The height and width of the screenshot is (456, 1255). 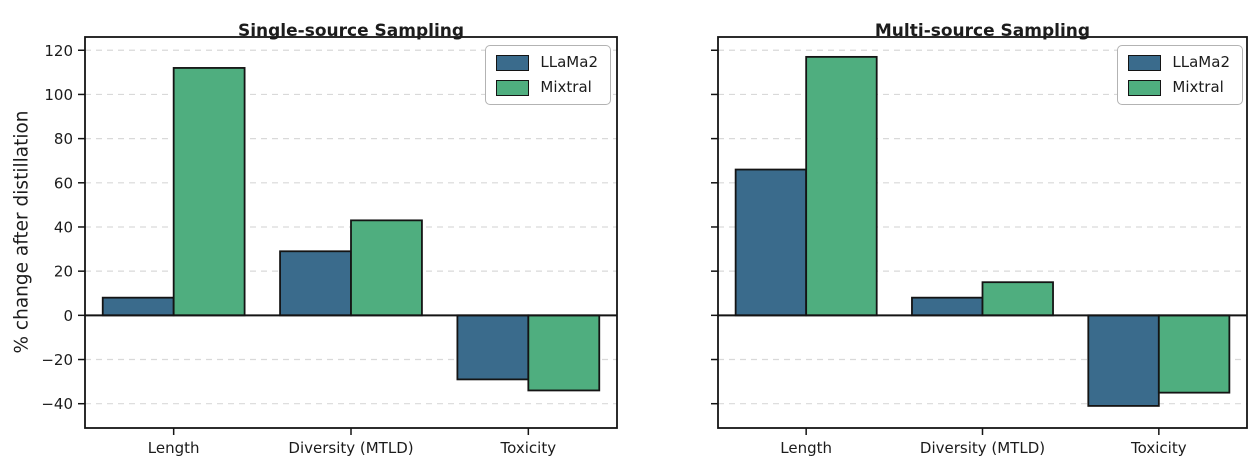 What do you see at coordinates (982, 31) in the screenshot?
I see `chart-title: Multi-source Sampling` at bounding box center [982, 31].